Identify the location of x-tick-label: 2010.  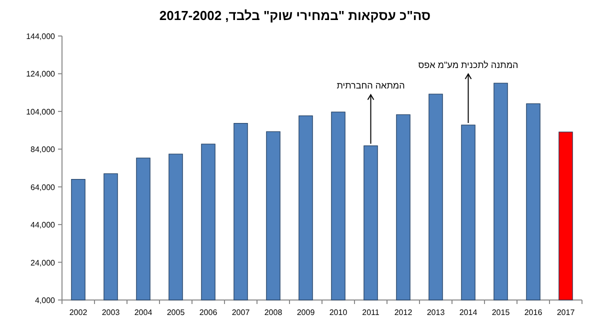
(338, 312).